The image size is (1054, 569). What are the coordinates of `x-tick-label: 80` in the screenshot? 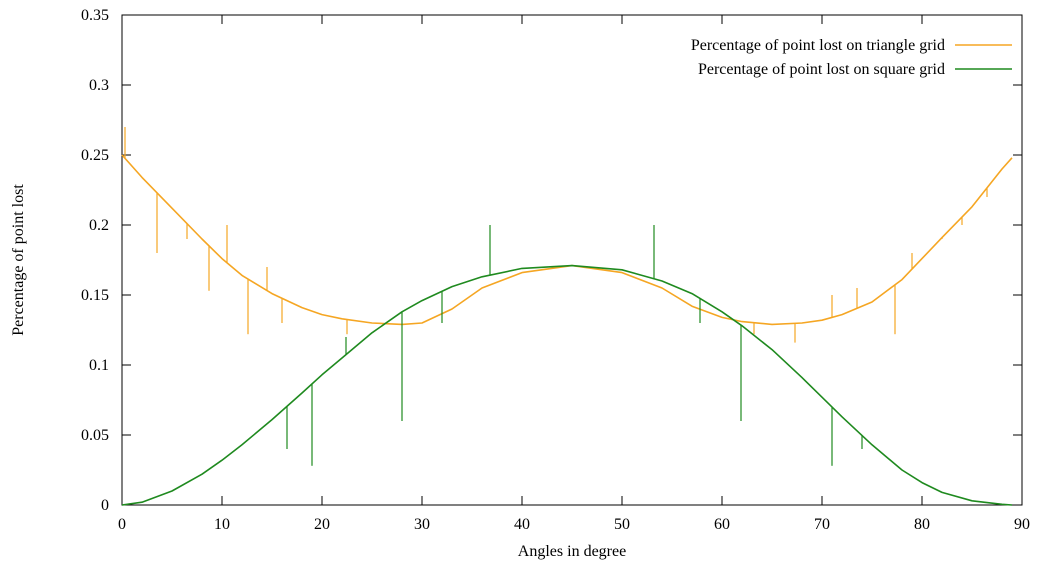 It's located at (922, 524).